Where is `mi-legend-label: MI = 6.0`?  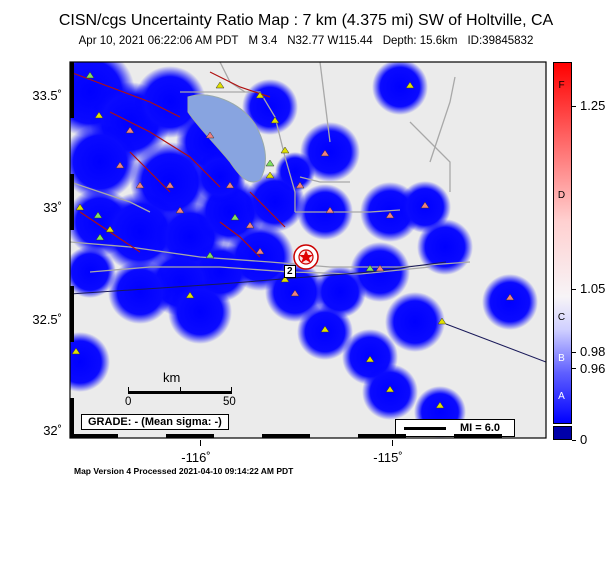
mi-legend-label: MI = 6.0 is located at coordinates (480, 428).